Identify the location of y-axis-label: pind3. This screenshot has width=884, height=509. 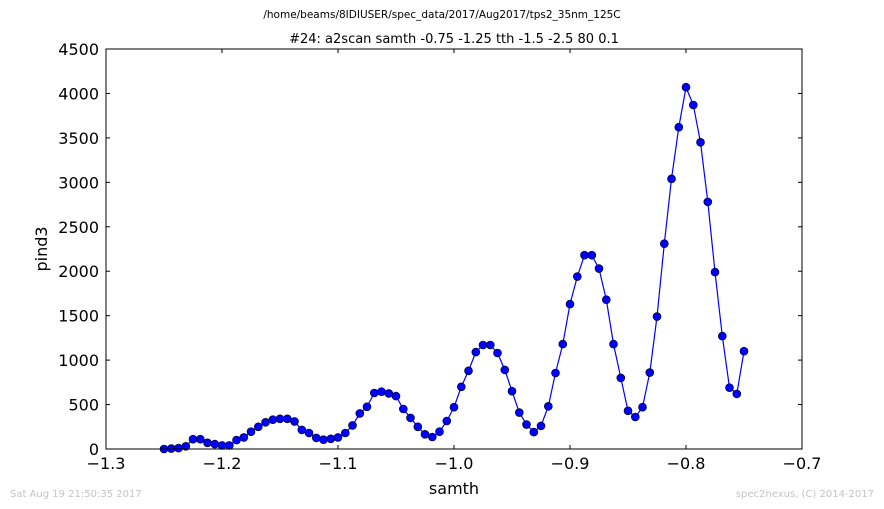
(41, 248).